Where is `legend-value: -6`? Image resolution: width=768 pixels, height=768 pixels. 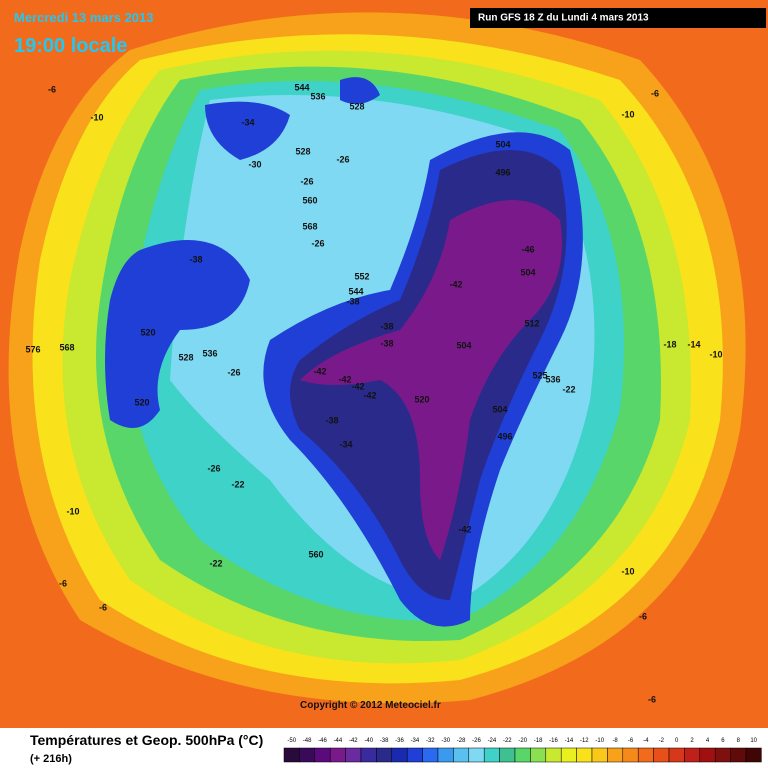
legend-value: -6 is located at coordinates (631, 741).